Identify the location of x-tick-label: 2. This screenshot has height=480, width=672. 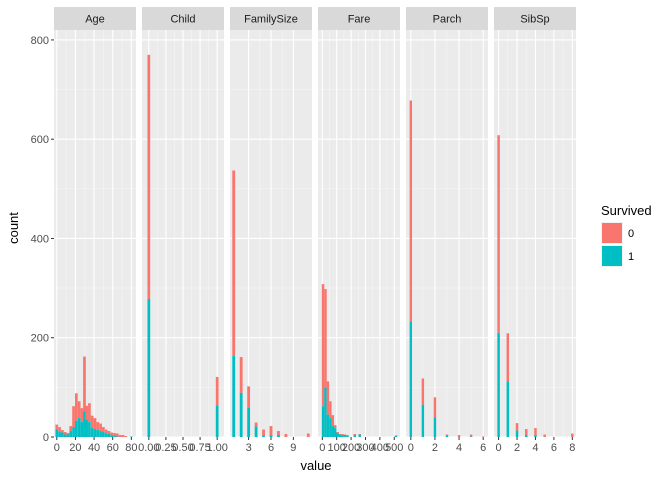
(517, 448).